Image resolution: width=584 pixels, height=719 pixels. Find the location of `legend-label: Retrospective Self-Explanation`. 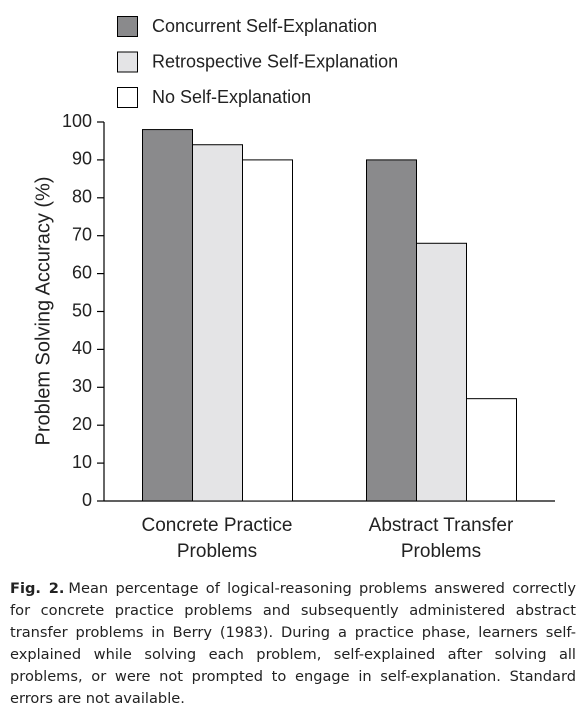

legend-label: Retrospective Self-Explanation is located at coordinates (275, 61).